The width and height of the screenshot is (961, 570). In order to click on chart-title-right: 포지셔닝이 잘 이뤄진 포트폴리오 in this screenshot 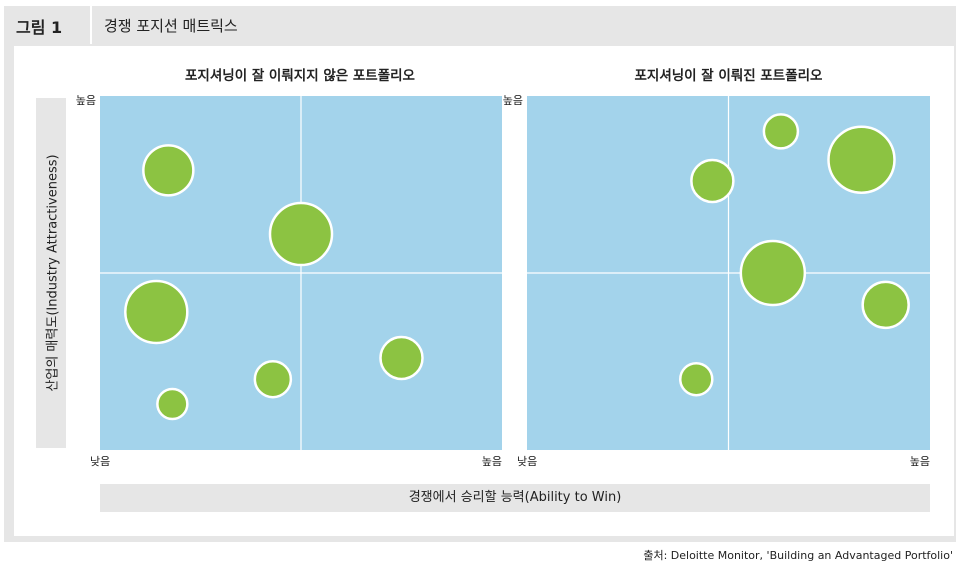, I will do `click(728, 76)`.